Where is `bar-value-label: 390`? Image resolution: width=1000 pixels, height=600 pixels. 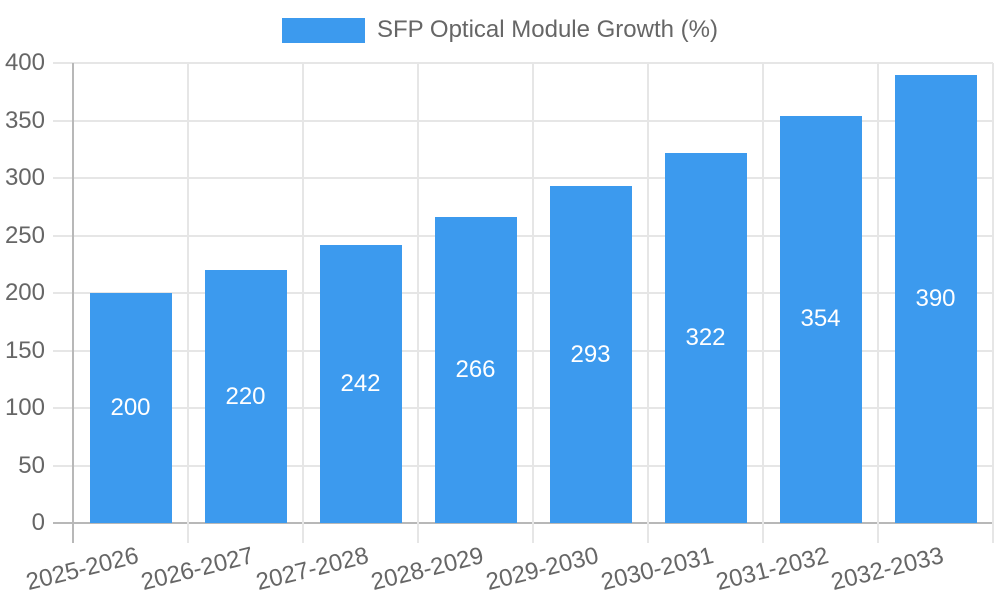 bar-value-label: 390 is located at coordinates (935, 298).